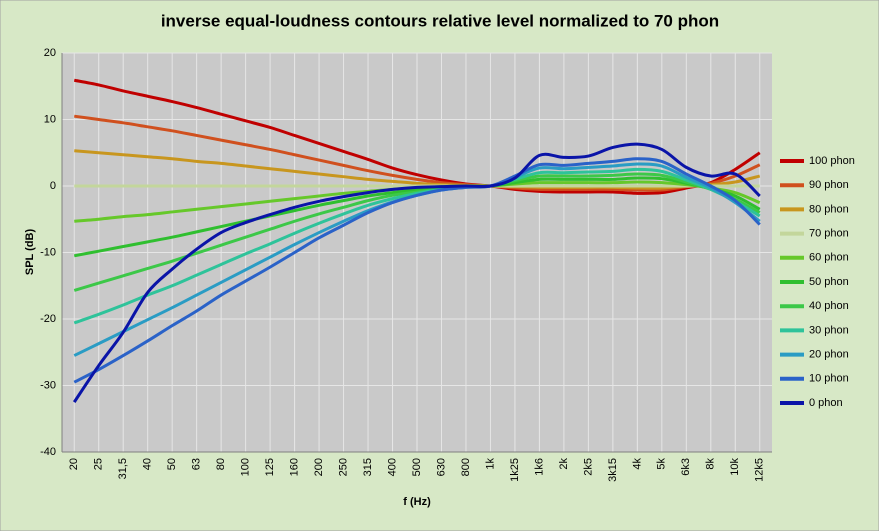 Image resolution: width=879 pixels, height=531 pixels. What do you see at coordinates (417, 502) in the screenshot?
I see `x-axis-label: f (Hz)` at bounding box center [417, 502].